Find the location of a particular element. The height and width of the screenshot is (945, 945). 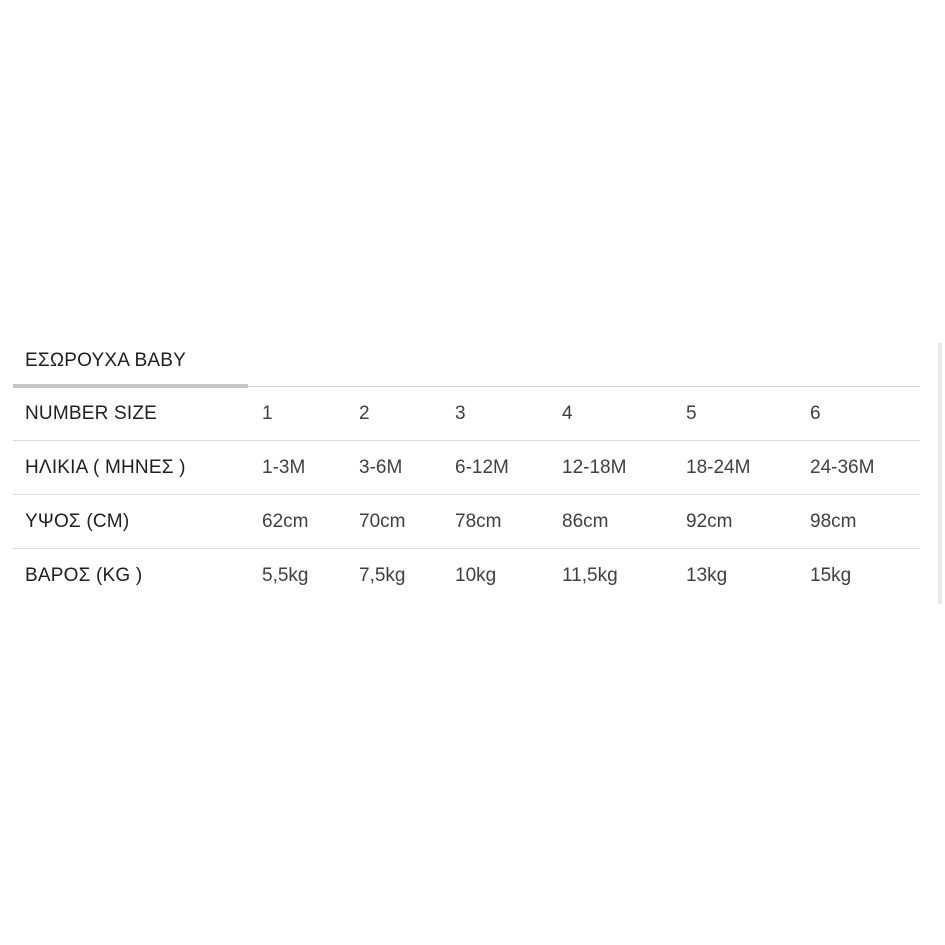

size-value-cell: 11,5kg is located at coordinates (590, 575).